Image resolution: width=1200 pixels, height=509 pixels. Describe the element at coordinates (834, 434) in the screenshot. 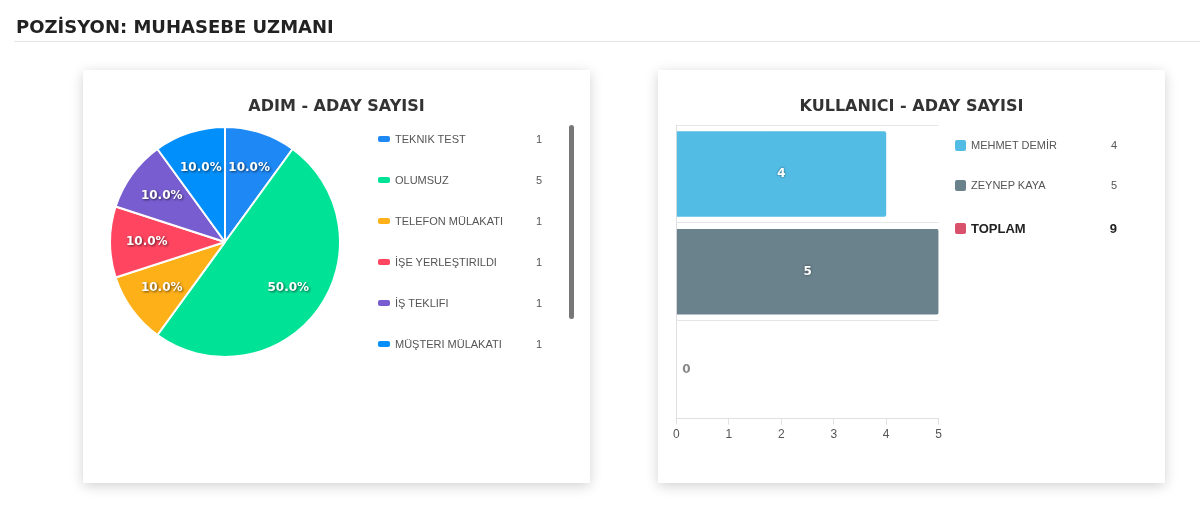

I see `x-tick-label: 3` at that location.